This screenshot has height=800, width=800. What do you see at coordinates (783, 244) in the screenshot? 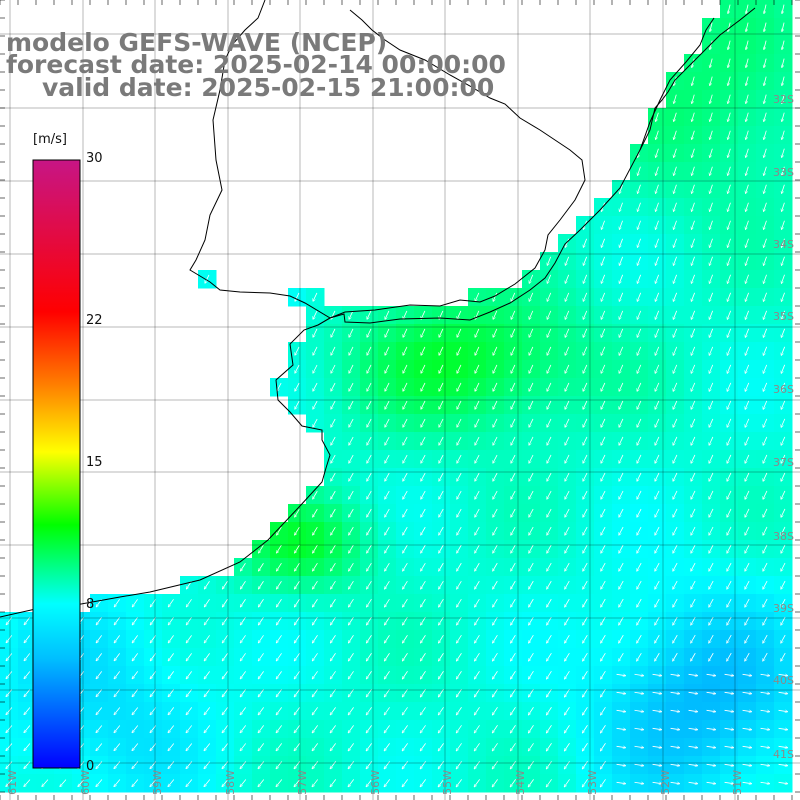
I see `latitude-label: 34S` at bounding box center [783, 244].